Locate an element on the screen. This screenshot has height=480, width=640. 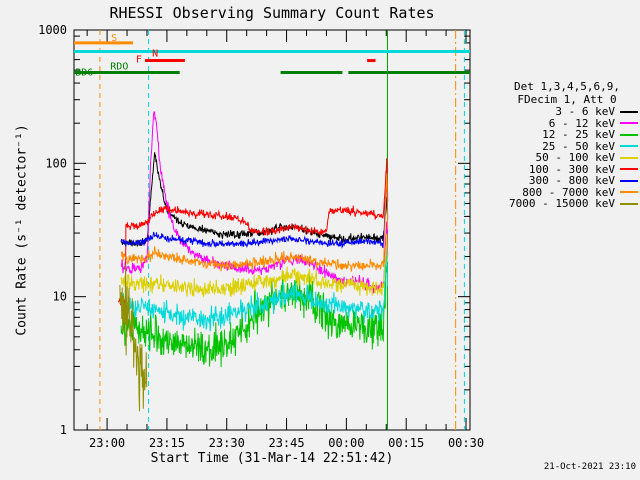
legend-item: 300 - 800 keV is located at coordinates (567, 181).